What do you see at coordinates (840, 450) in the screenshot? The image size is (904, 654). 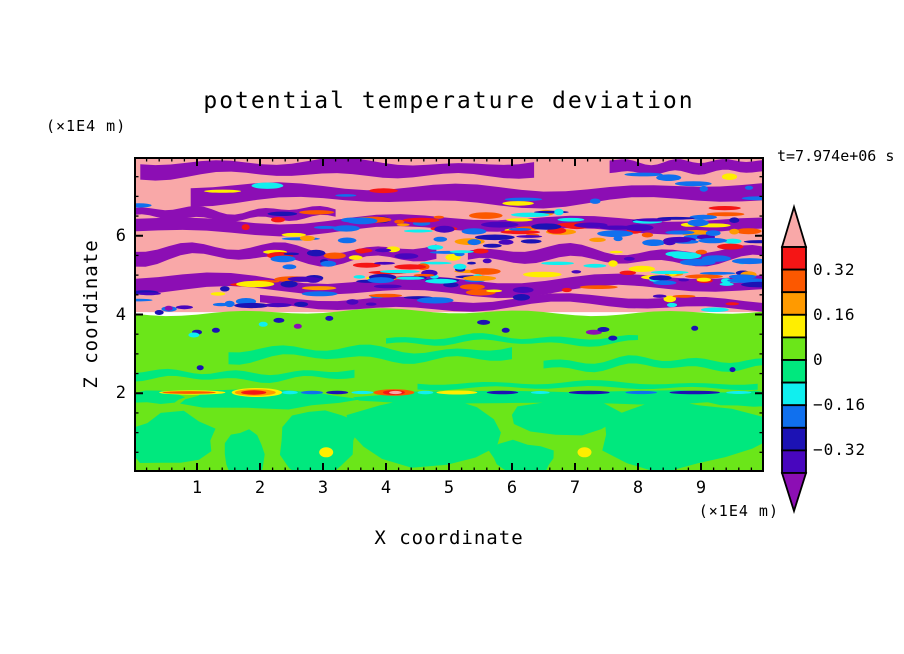 I see `colorbar-tick-label: −0.32` at bounding box center [840, 450].